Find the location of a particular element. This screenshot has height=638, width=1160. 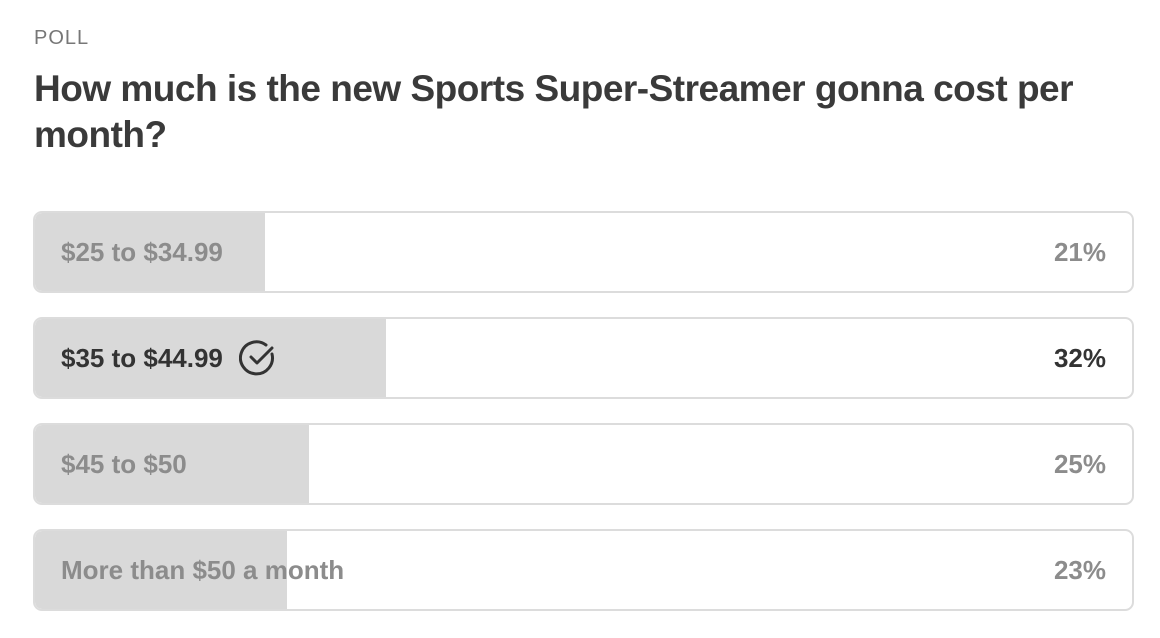

option-label-row: $45 to $50 is located at coordinates (124, 464).